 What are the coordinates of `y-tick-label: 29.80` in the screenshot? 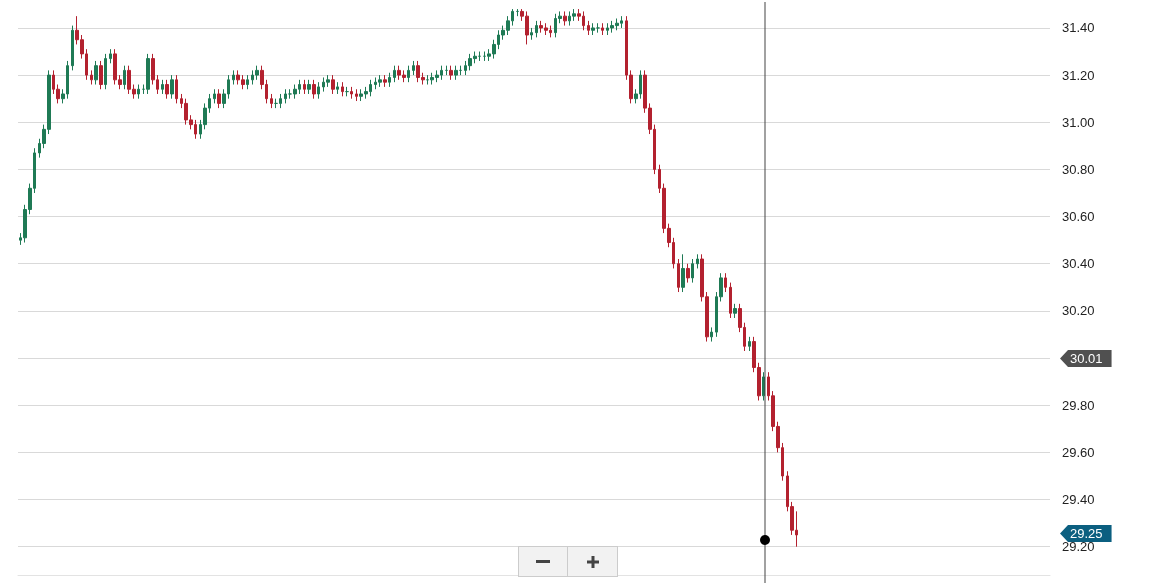 It's located at (1078, 405).